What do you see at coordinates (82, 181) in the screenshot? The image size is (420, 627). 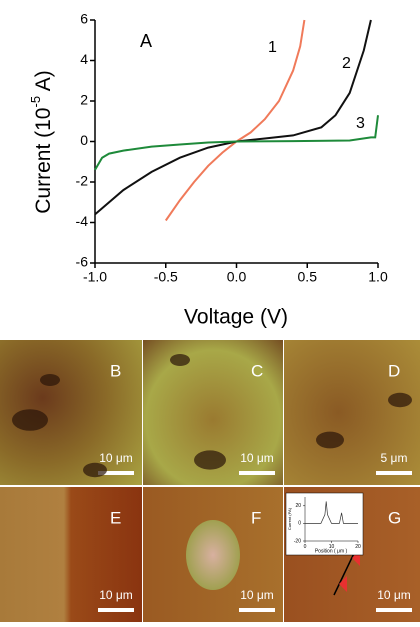 I see `y-tick-label: -2` at bounding box center [82, 181].